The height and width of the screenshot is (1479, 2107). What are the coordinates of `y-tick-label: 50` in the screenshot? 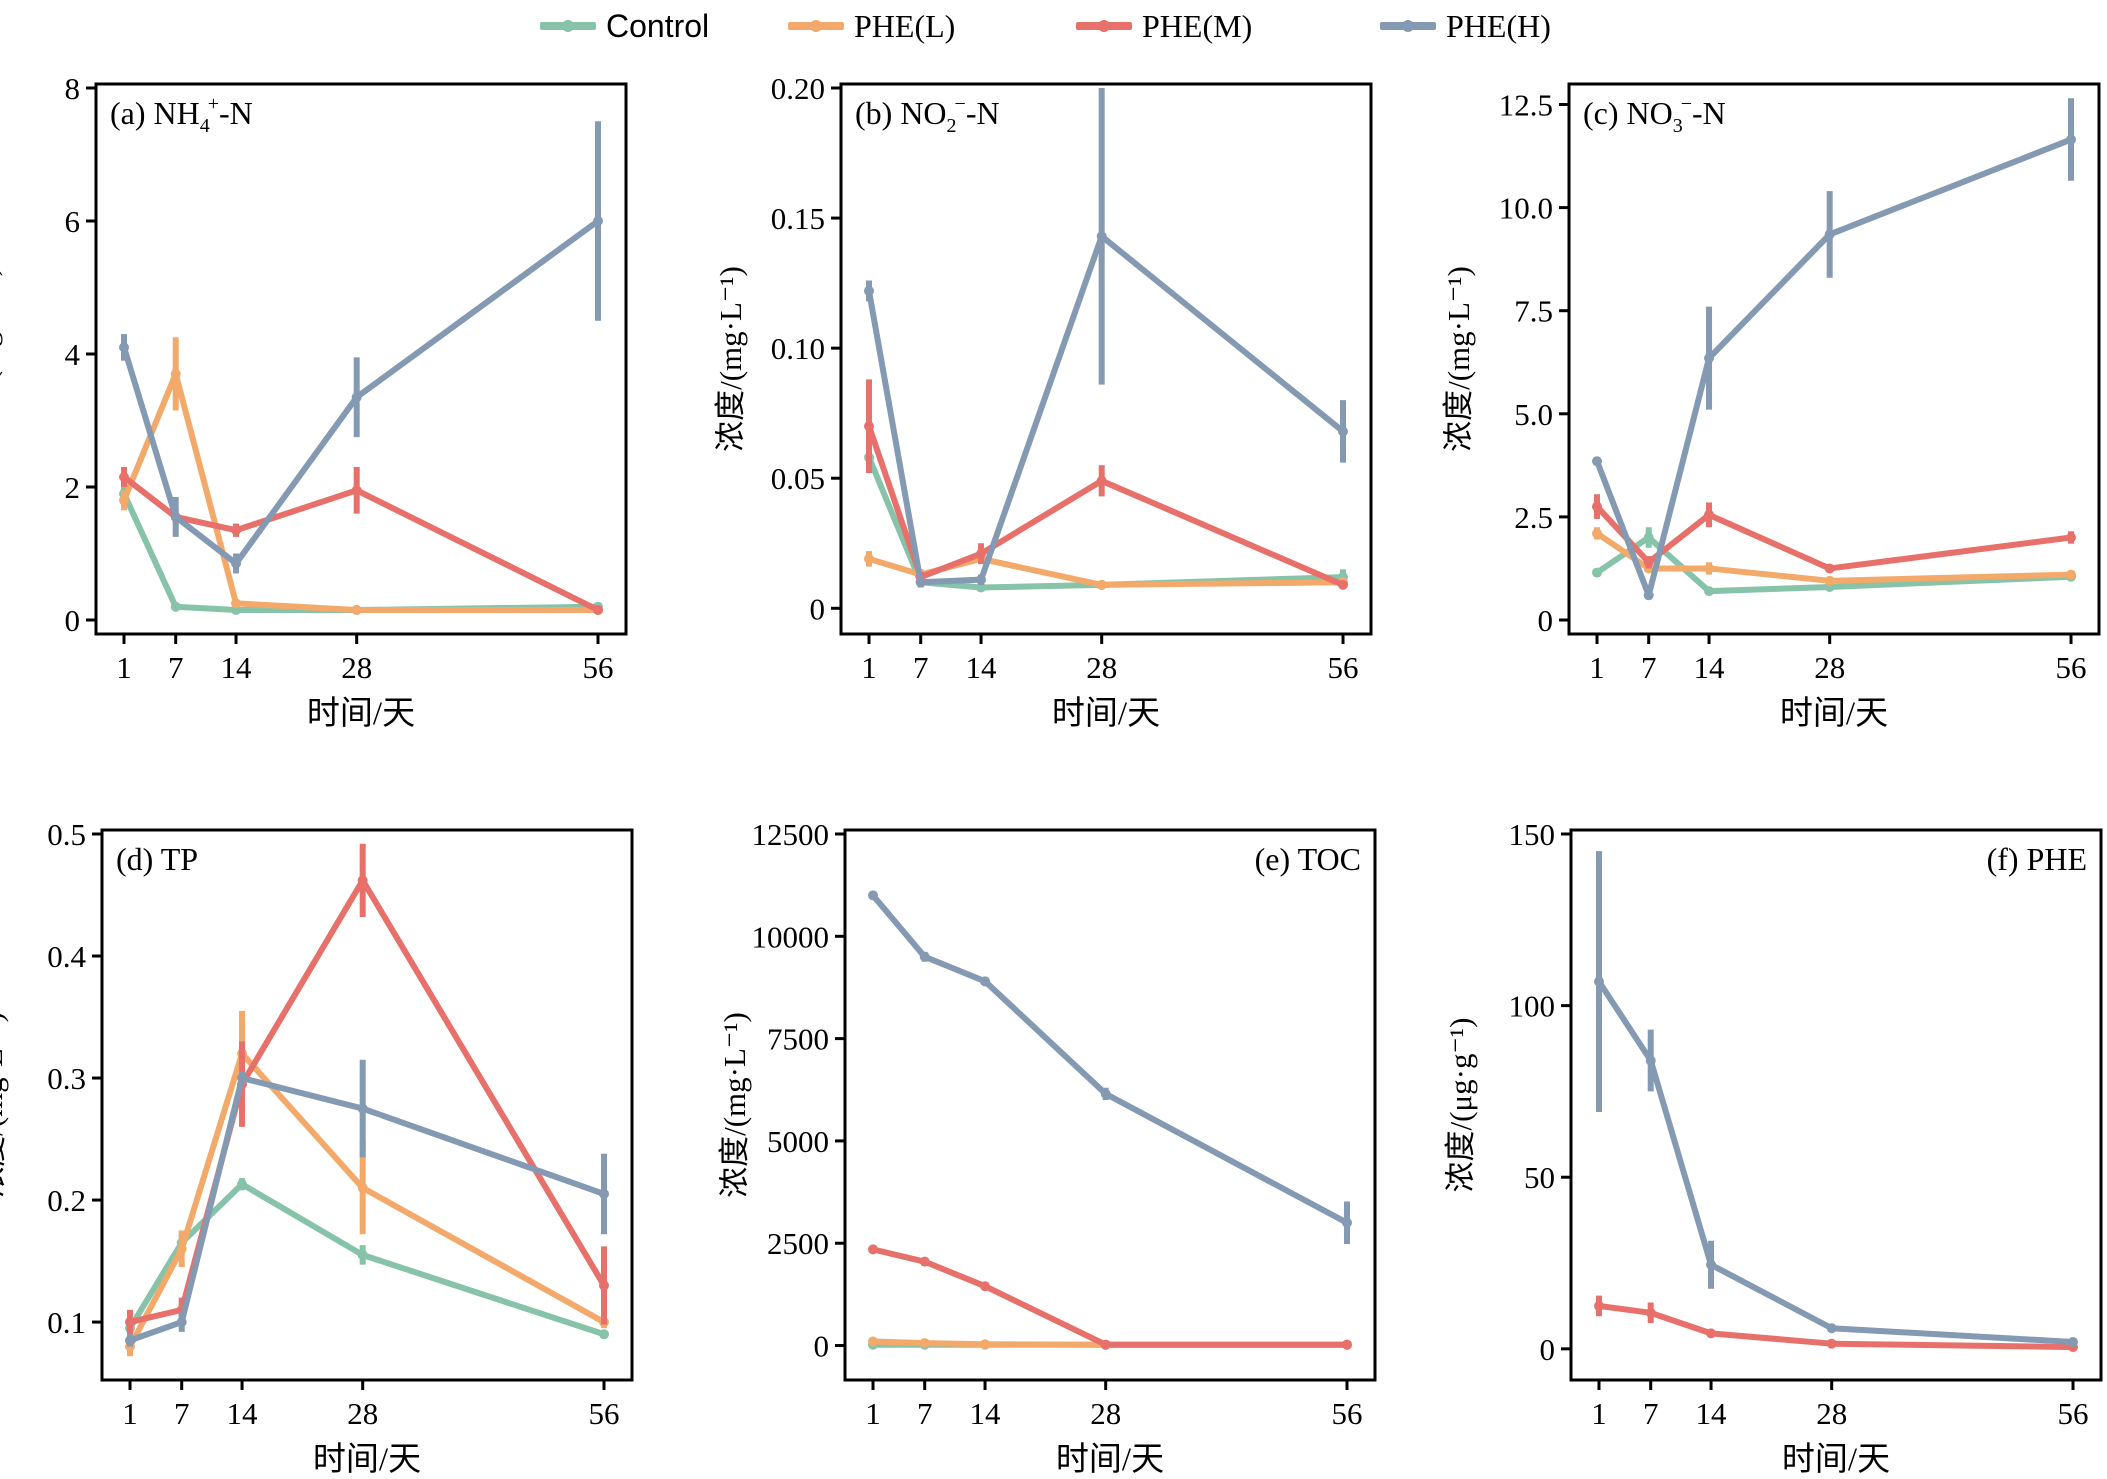 It's located at (1539, 1177).